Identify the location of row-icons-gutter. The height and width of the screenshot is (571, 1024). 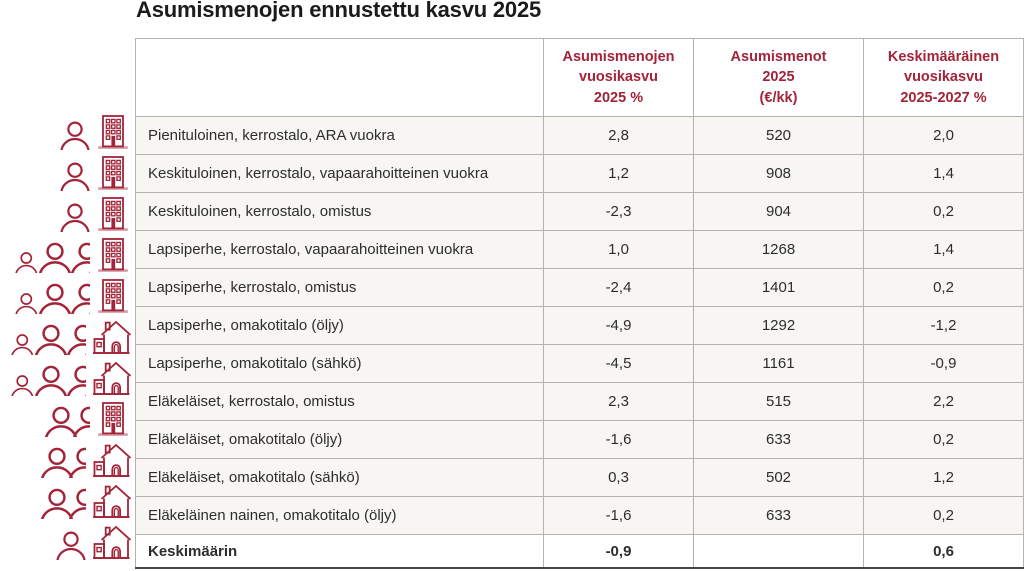
(67, 337).